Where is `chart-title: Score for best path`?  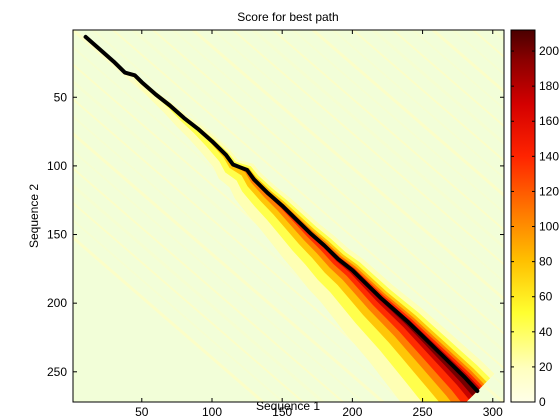 chart-title: Score for best path is located at coordinates (287, 17).